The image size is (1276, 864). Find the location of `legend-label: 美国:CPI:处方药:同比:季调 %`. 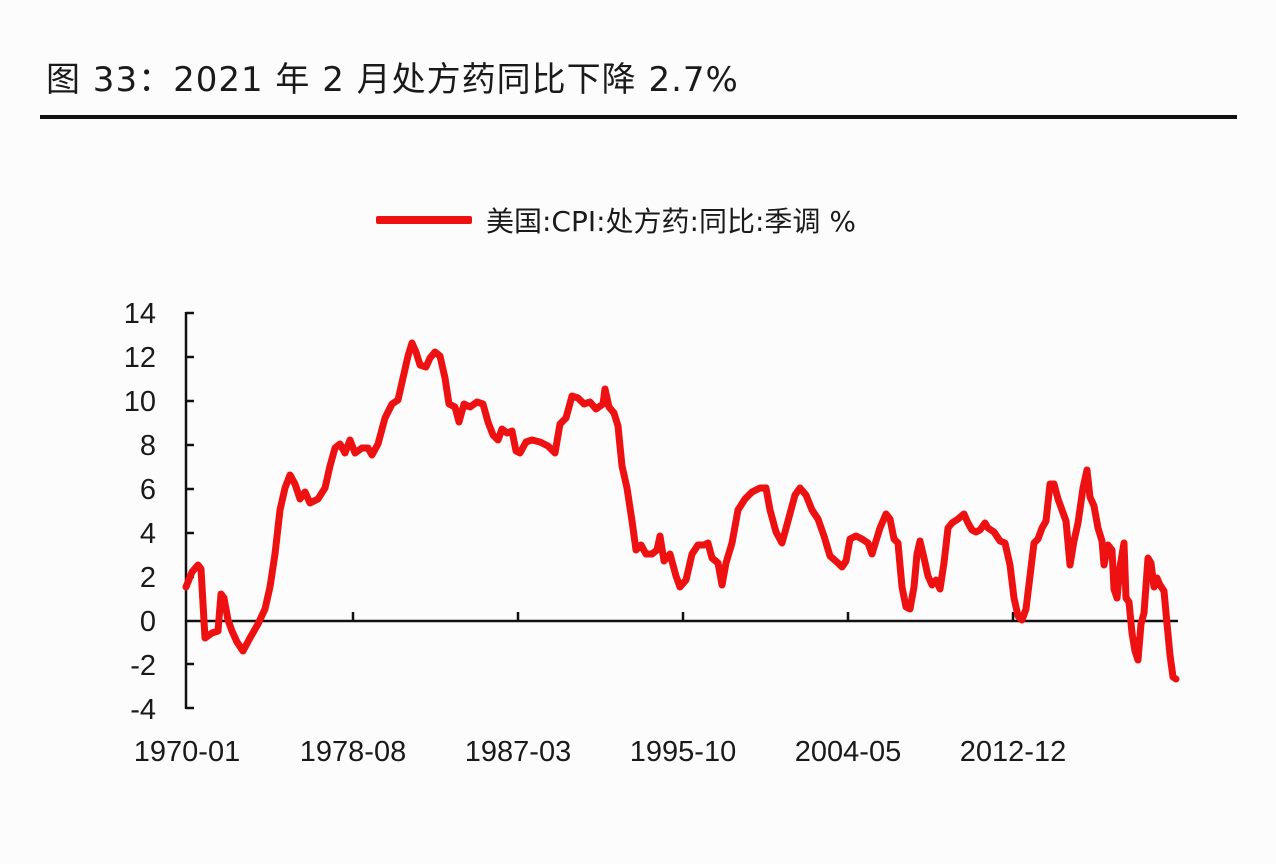

legend-label: 美国:CPI:处方药:同比:季调 % is located at coordinates (671, 221).